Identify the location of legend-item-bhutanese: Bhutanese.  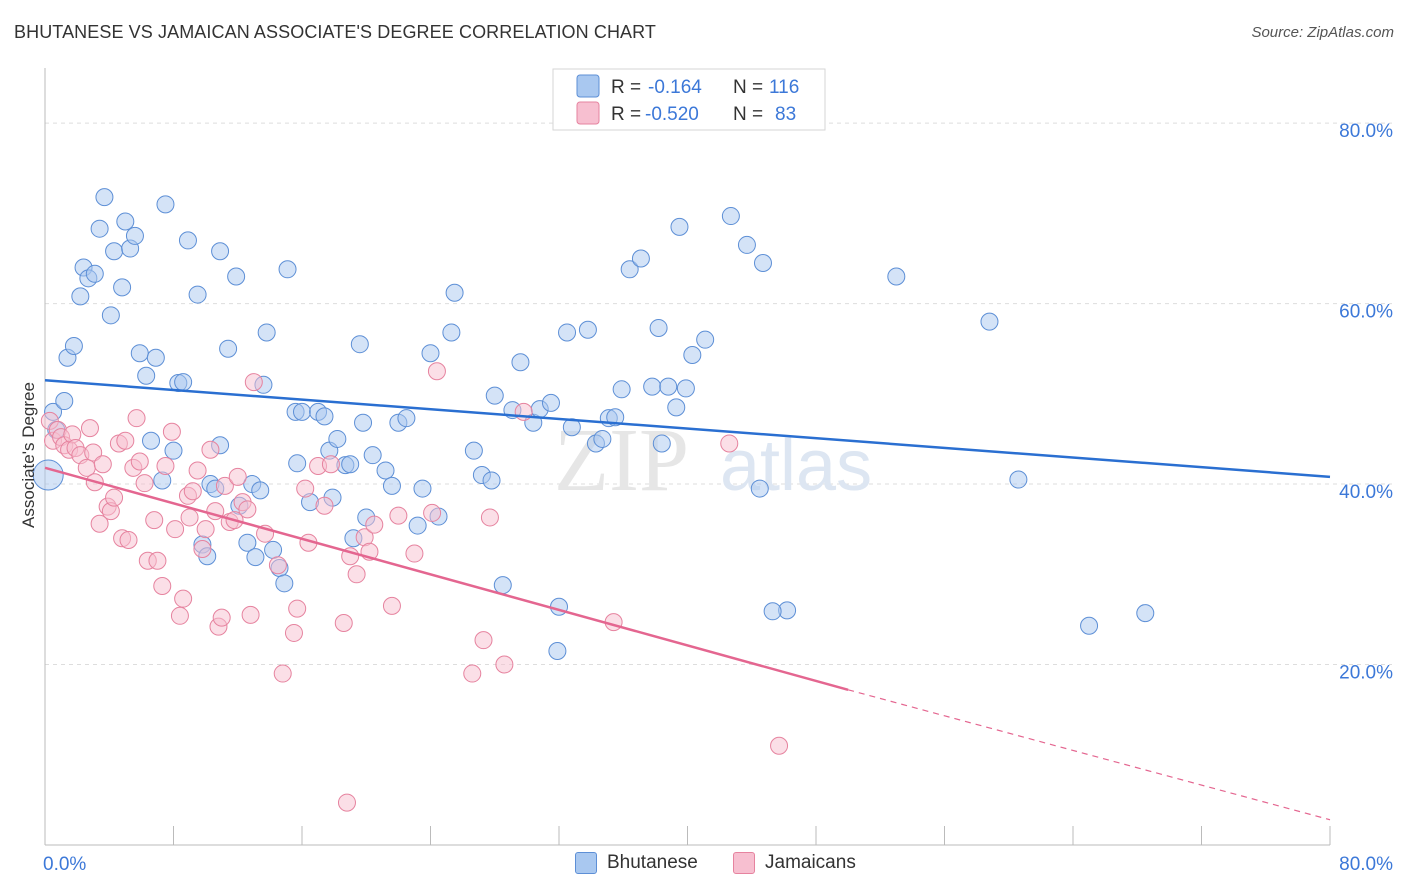
(636, 863).